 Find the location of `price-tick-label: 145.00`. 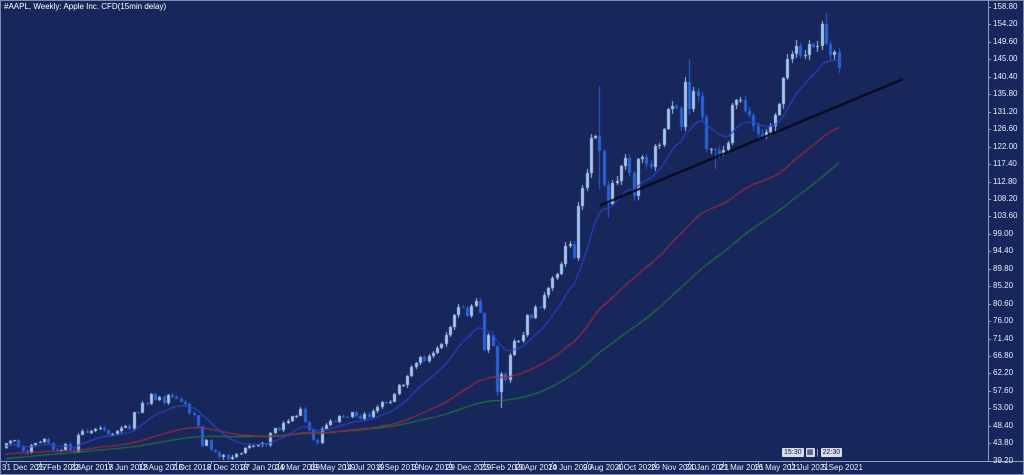

price-tick-label: 145.00 is located at coordinates (1005, 58).